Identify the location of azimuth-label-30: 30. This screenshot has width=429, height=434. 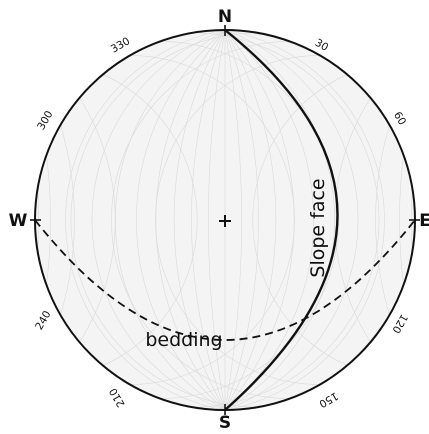
(322, 45).